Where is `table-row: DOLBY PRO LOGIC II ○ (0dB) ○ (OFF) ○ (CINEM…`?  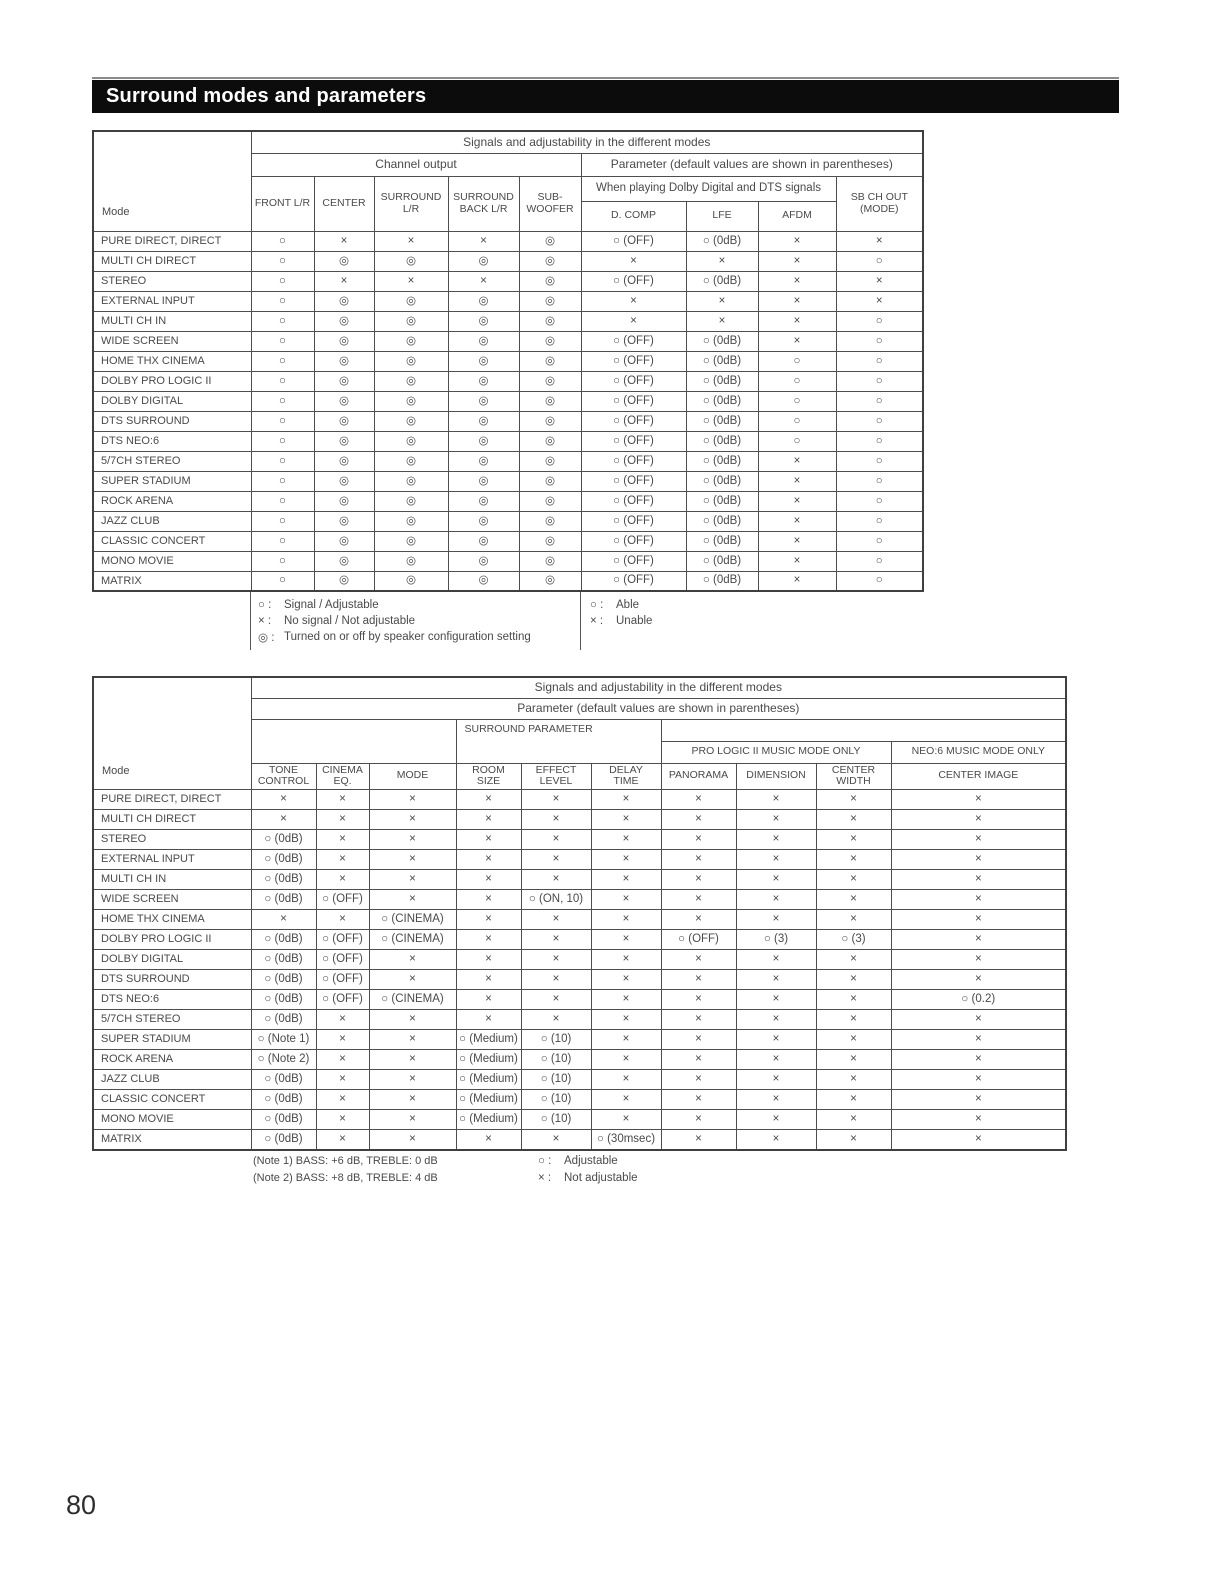 table-row: DOLBY PRO LOGIC II ○ (0dB) ○ (OFF) ○ (CINEM… is located at coordinates (579, 939).